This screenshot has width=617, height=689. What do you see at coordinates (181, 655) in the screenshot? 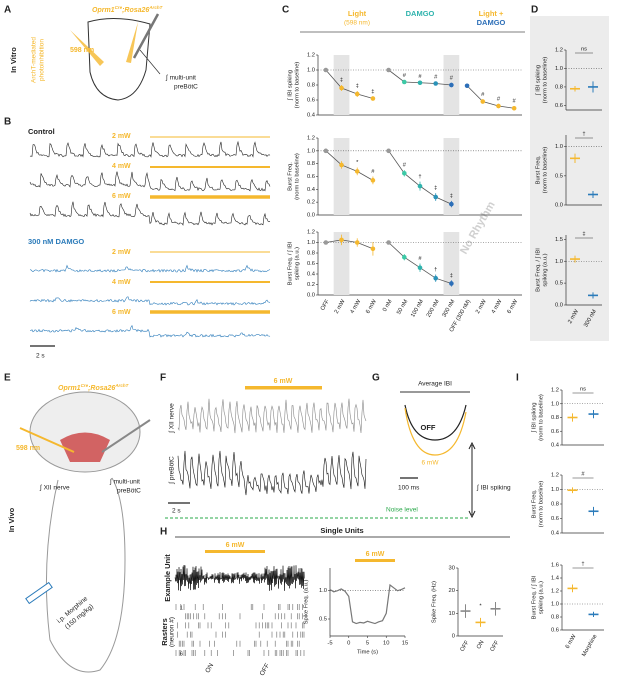
I see `label: 6` at bounding box center [181, 655].